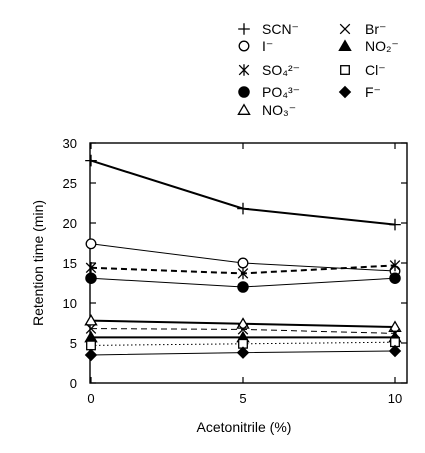 This screenshot has width=425, height=453. Describe the element at coordinates (280, 29) in the screenshot. I see `legend-label: SCN⁻` at that location.